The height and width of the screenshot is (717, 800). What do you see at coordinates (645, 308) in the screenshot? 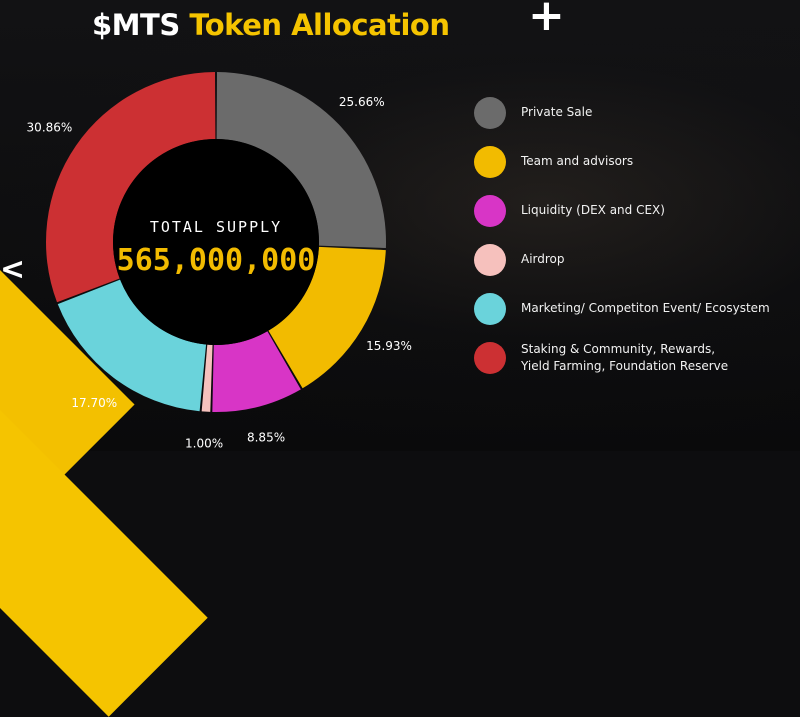
I see `legend-label: Marketing/ Competiton Event/ Ecosystem` at bounding box center [645, 308].